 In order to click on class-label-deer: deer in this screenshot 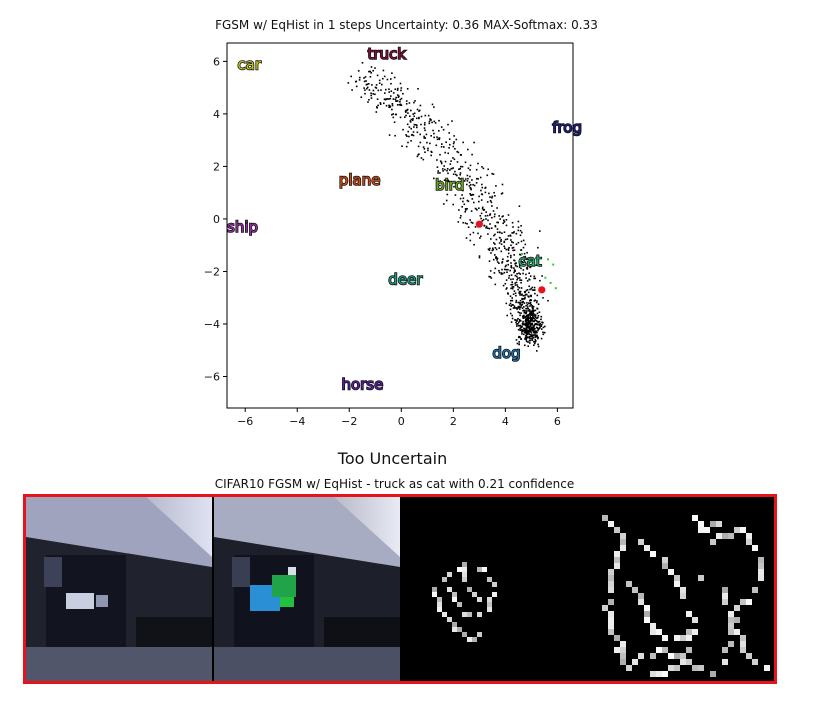, I will do `click(405, 280)`.